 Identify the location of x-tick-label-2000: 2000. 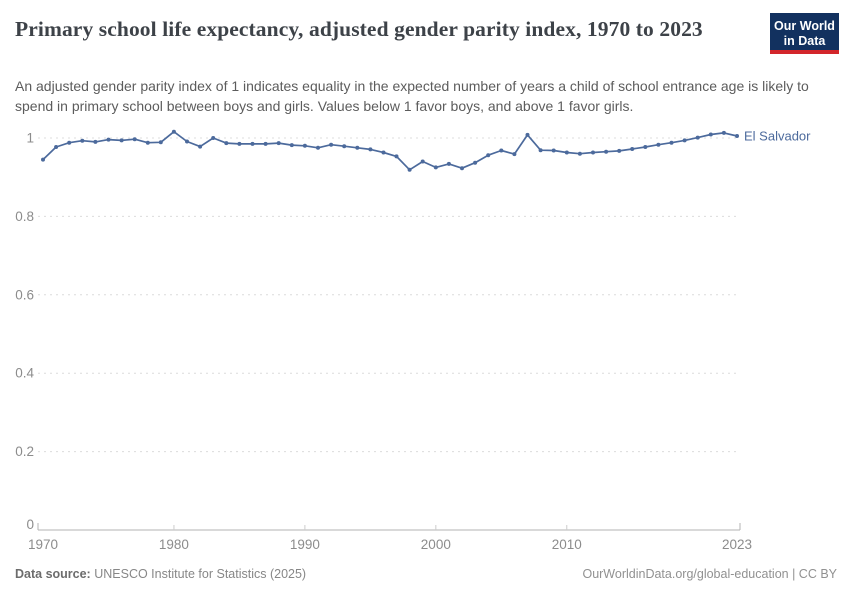
(436, 544).